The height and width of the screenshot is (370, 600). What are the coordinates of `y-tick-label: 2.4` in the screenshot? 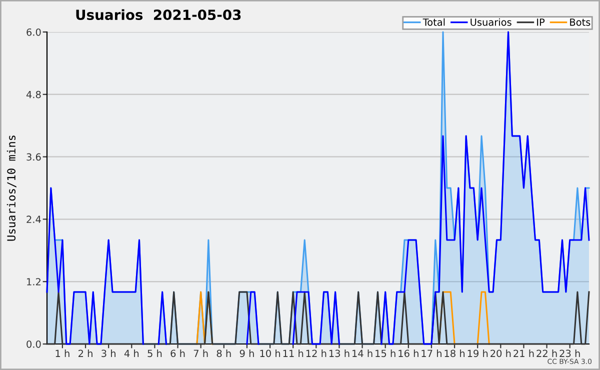 It's located at (33, 219).